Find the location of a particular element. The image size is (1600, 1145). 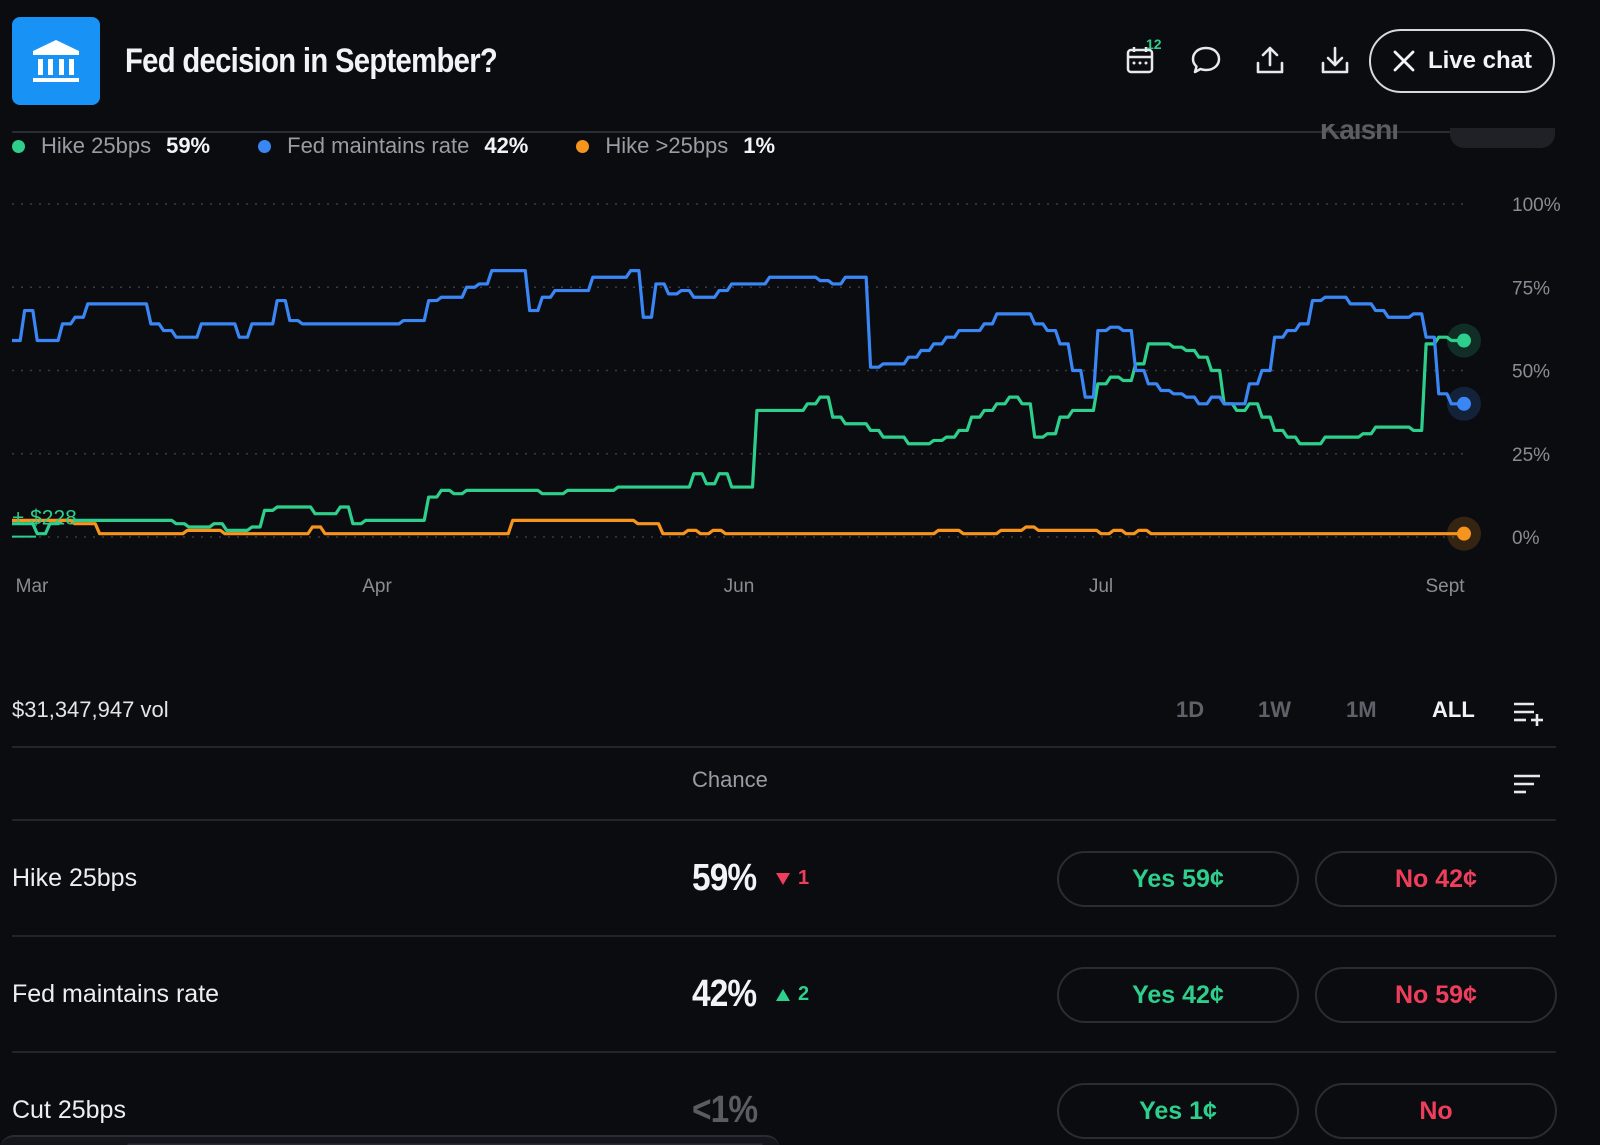

download-icon is located at coordinates (1335, 60).